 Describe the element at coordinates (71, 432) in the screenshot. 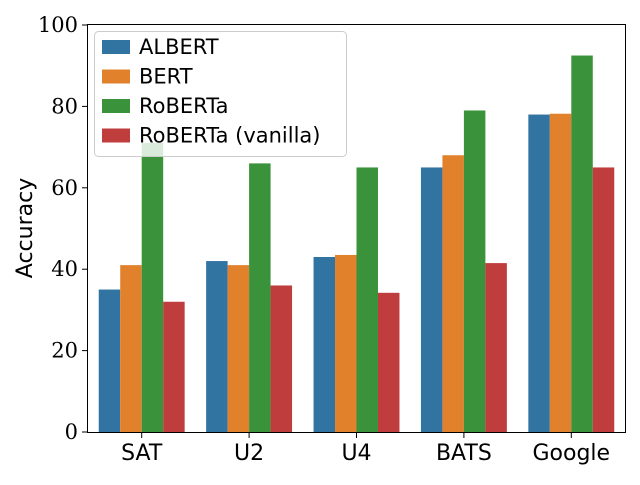

I see `y-tick-label: 0` at that location.